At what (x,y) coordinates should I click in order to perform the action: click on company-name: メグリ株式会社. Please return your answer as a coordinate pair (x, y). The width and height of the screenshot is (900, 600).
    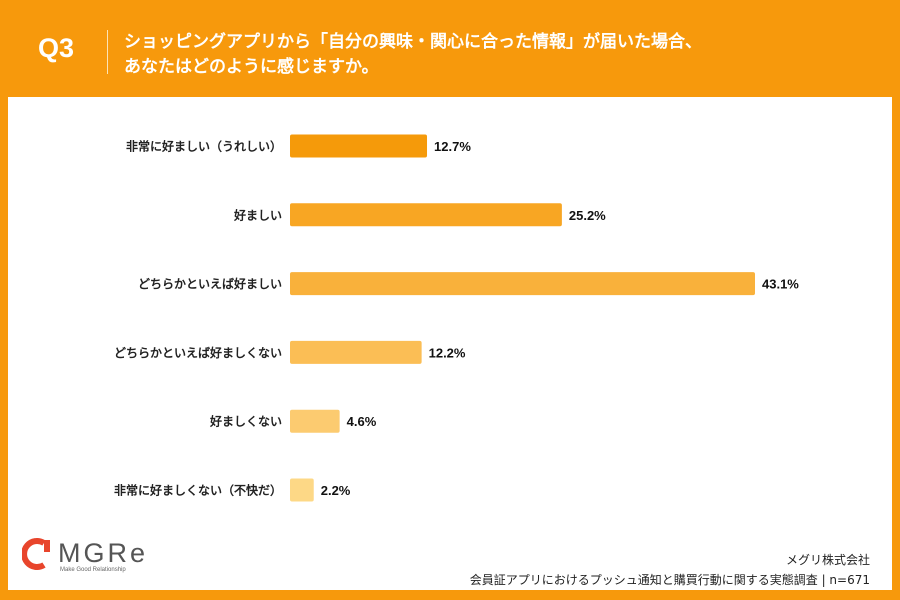
    Looking at the image, I should click on (827, 560).